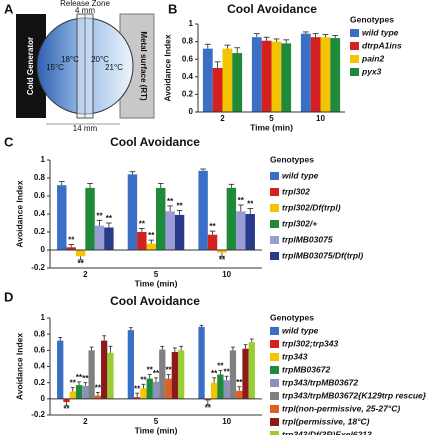 The image size is (432, 435). What do you see at coordinates (296, 191) in the screenshot?
I see `legend-label: trpl302` at bounding box center [296, 191].